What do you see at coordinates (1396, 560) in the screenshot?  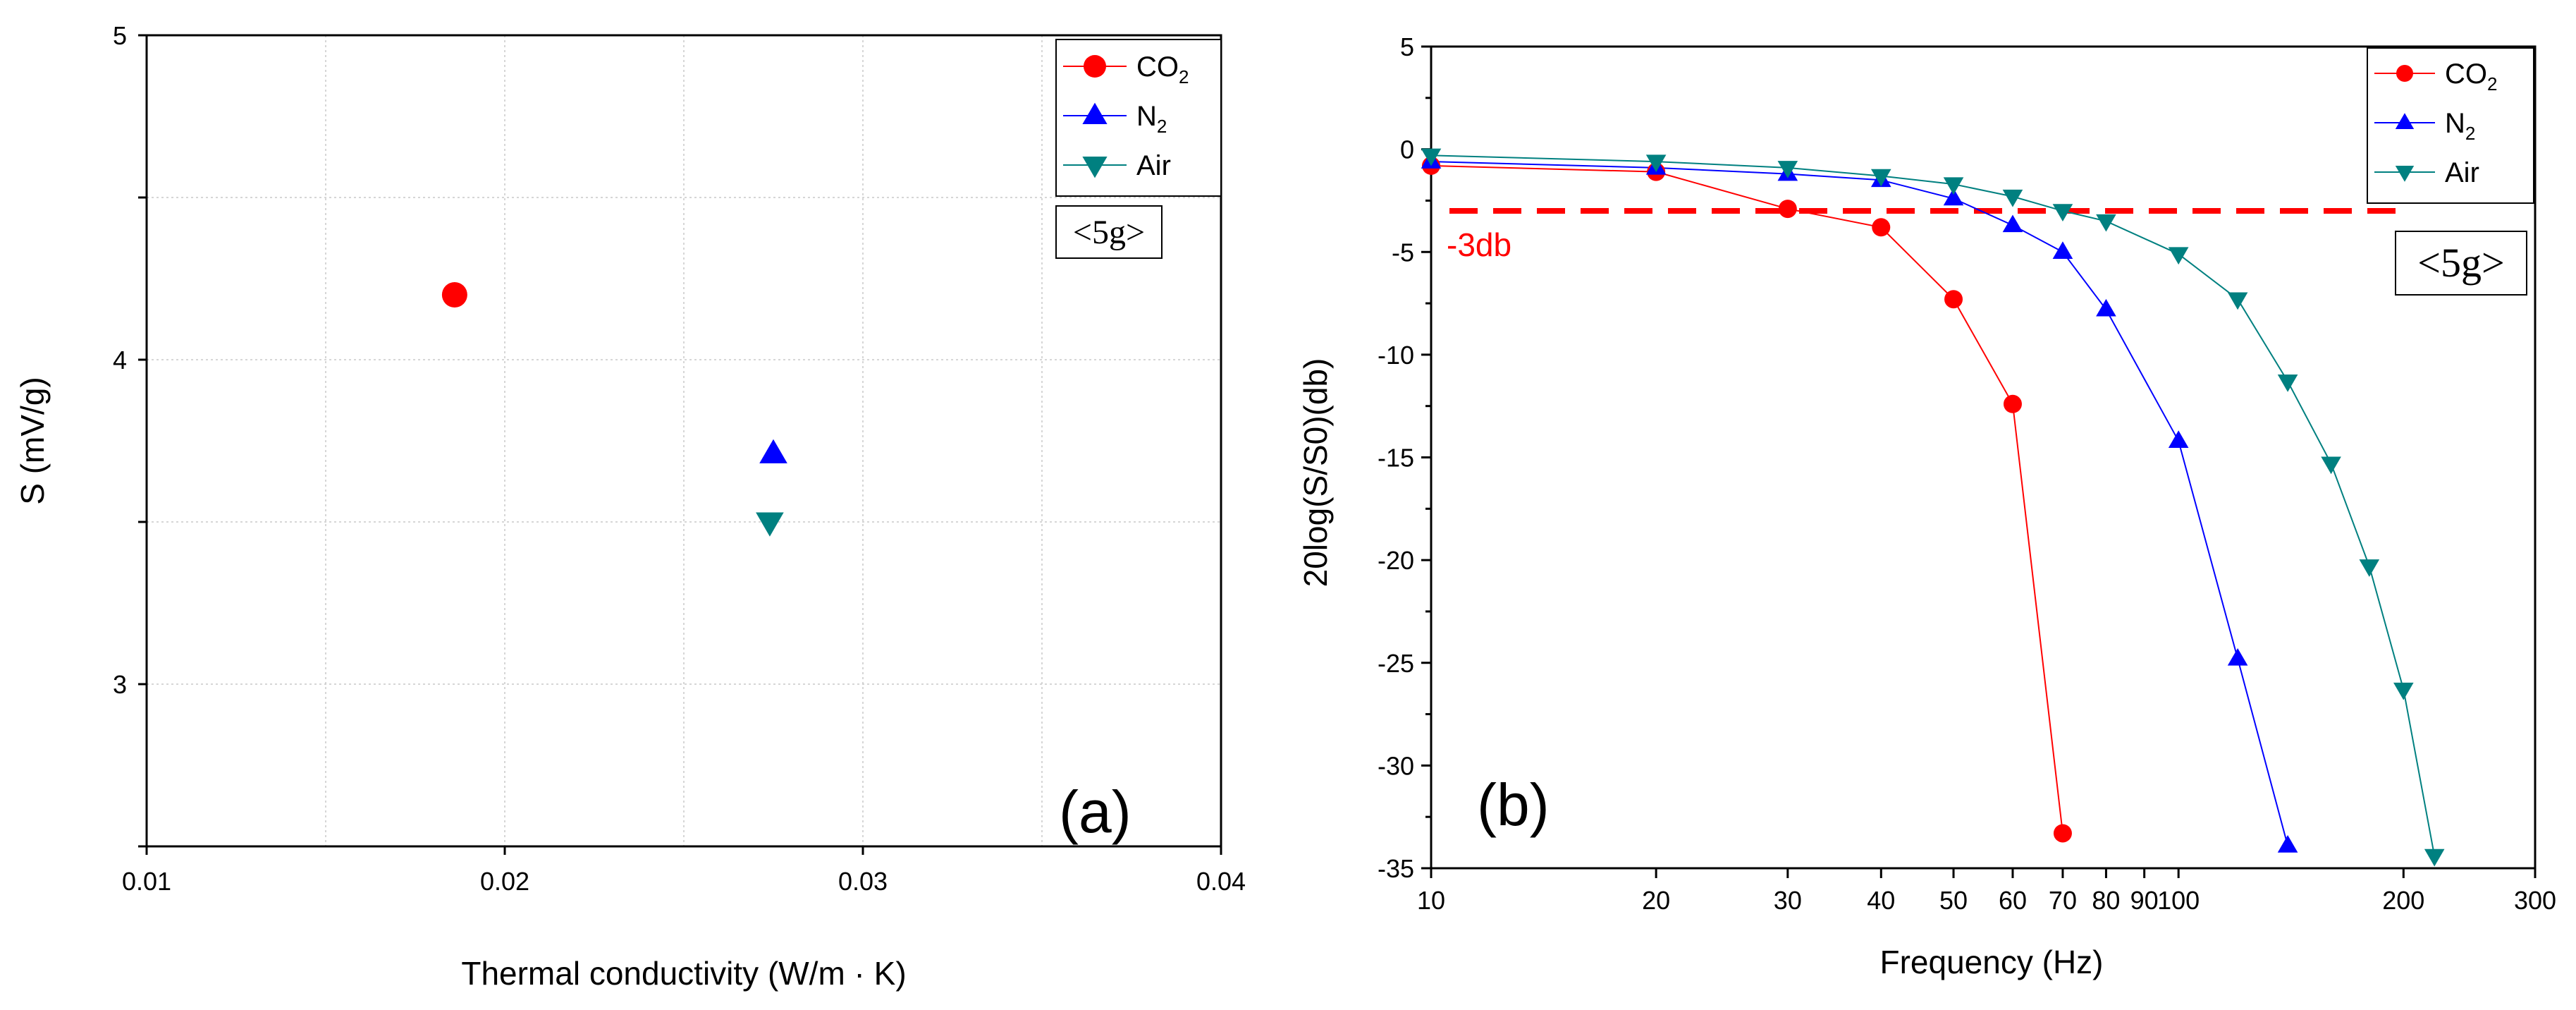 I see `panel-b-y-tick-label: -20` at bounding box center [1396, 560].